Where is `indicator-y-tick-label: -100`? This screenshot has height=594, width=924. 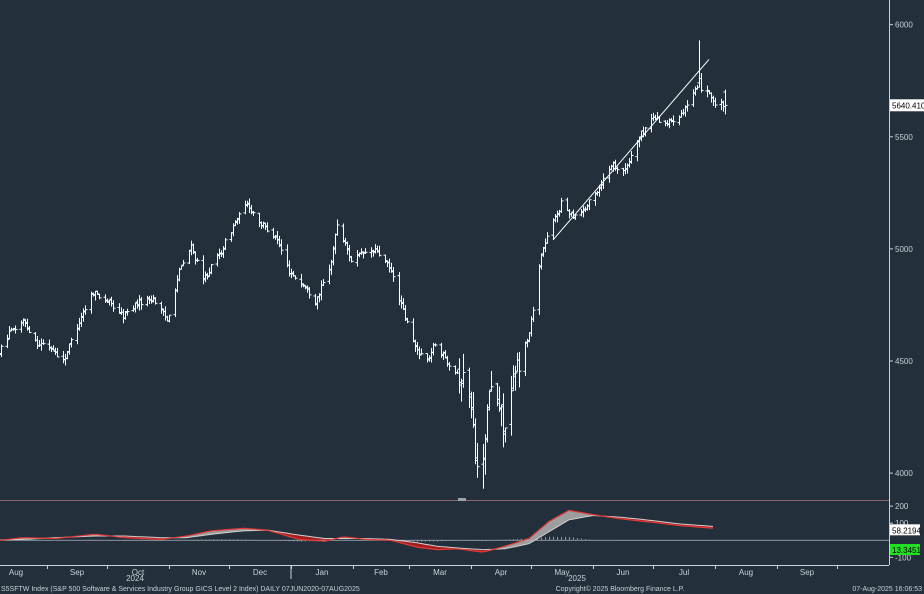
indicator-y-tick-label: -100 is located at coordinates (903, 557).